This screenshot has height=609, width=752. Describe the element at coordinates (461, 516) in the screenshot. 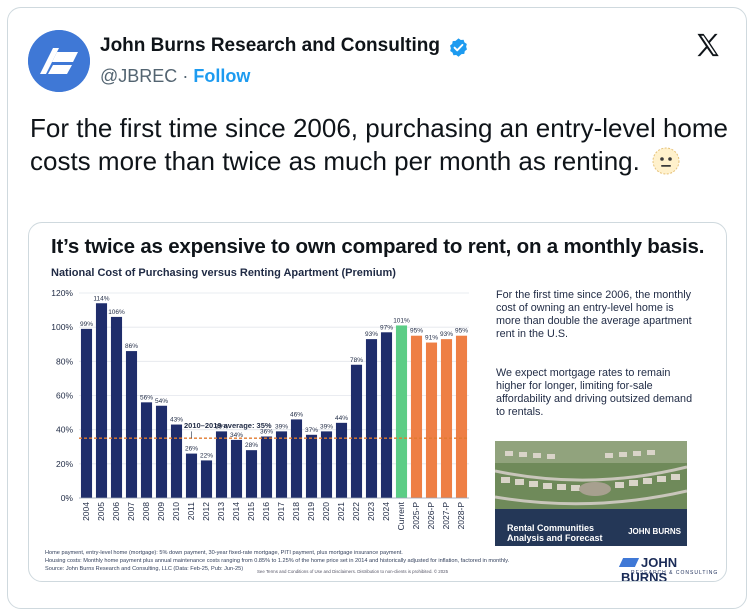

I see `x-tick-label: 2028-P` at that location.